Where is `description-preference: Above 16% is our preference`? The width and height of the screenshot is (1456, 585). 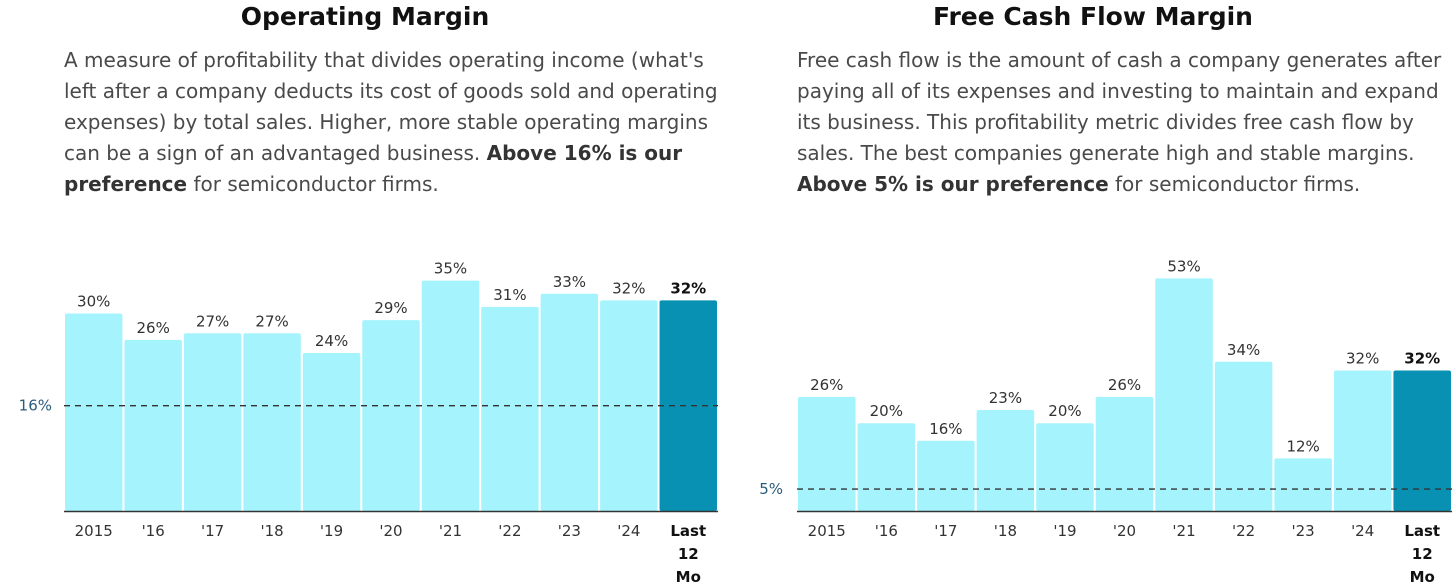 description-preference: Above 16% is our preference is located at coordinates (373, 168).